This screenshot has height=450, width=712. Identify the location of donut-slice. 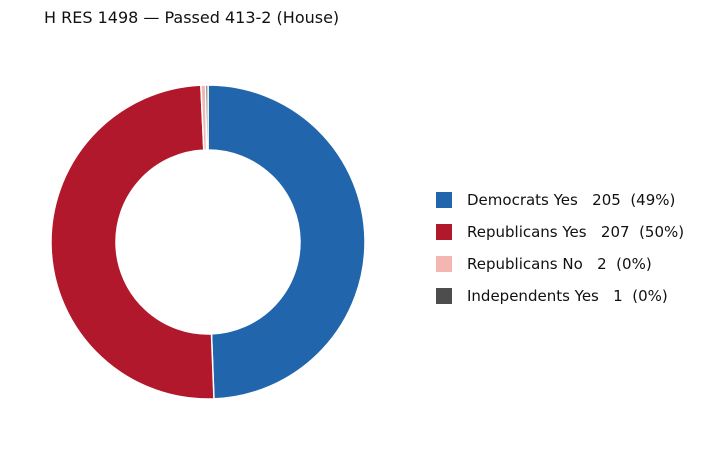
(206, 117).